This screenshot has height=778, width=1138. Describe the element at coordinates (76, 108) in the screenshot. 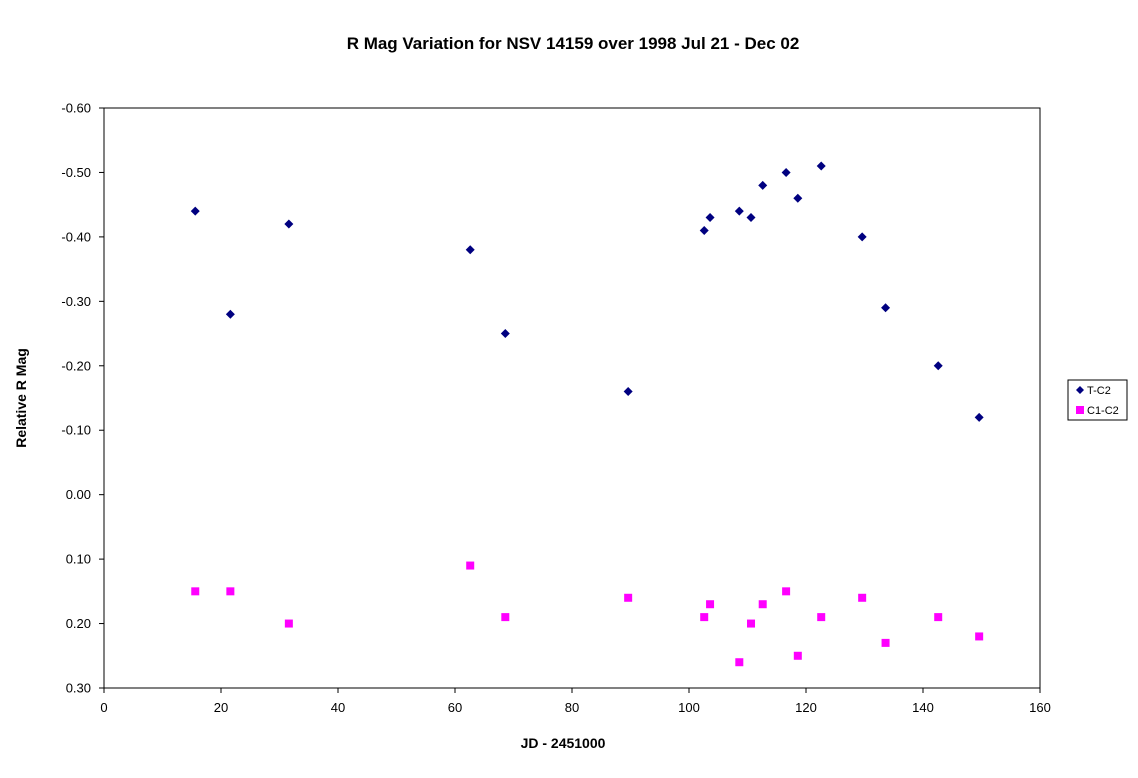

I see `y-tick-label: -0.60` at that location.